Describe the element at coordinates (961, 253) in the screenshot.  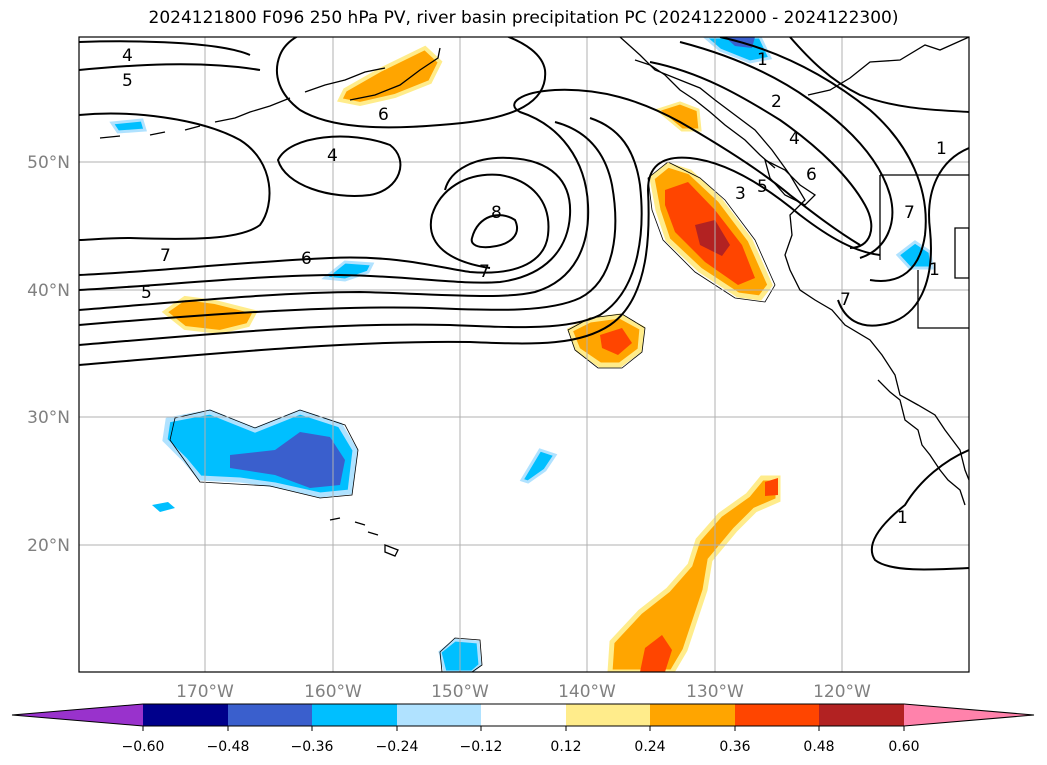
I see `state-border` at that location.